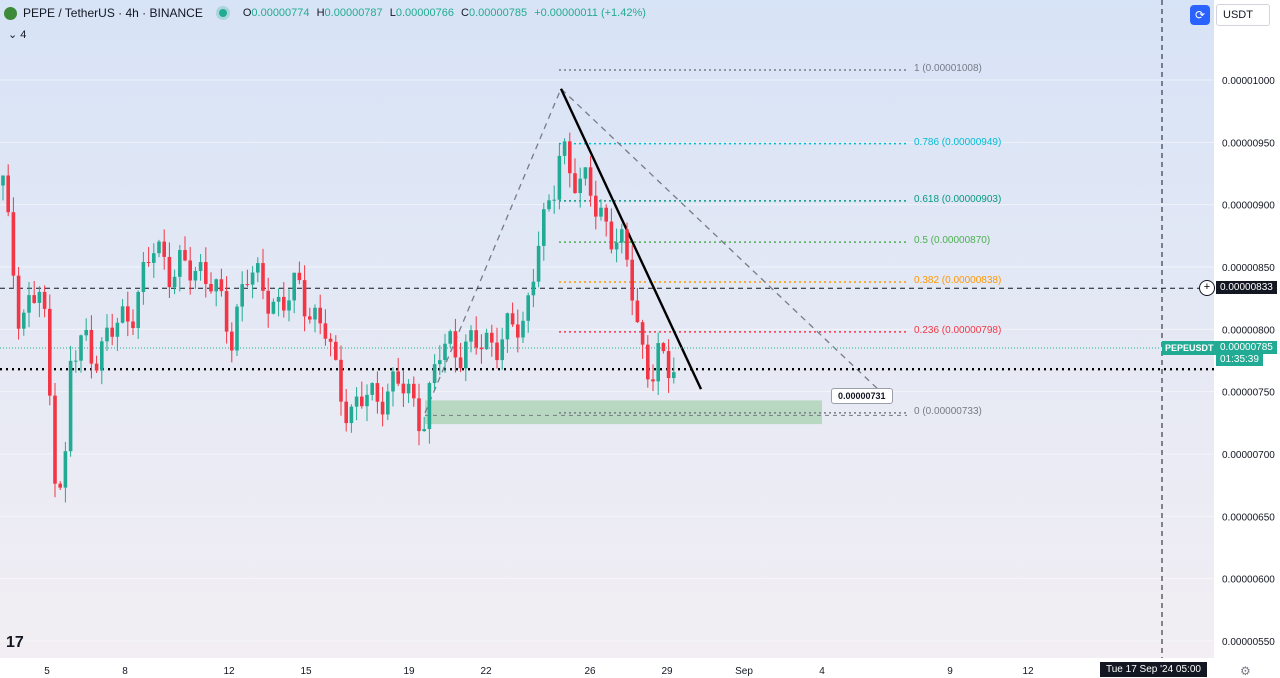 The height and width of the screenshot is (678, 1280). I want to click on symbol-title: PEPE / TetherUS · 4h · BINANCE, so click(113, 13).